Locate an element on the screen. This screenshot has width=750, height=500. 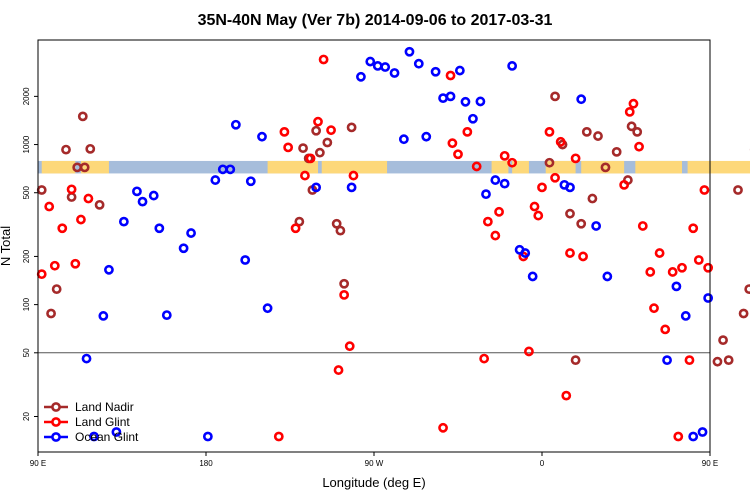
coverage-band is located at coordinates (394, 167).